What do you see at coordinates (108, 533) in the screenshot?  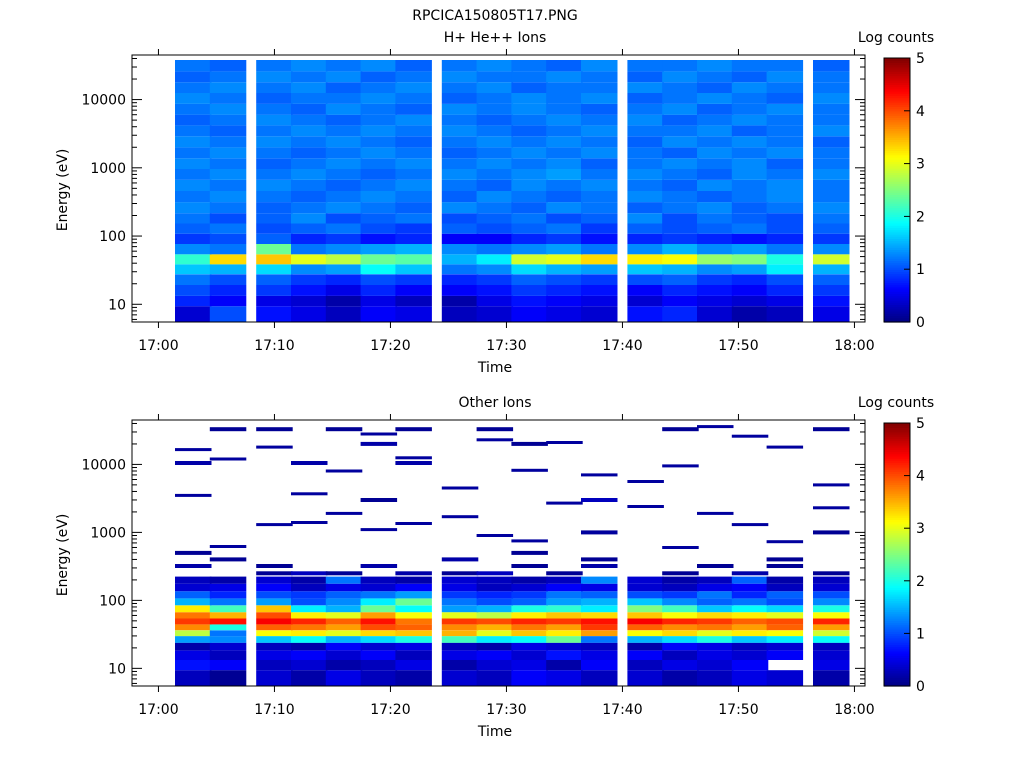 I see `y-tick-label: 1000` at bounding box center [108, 533].